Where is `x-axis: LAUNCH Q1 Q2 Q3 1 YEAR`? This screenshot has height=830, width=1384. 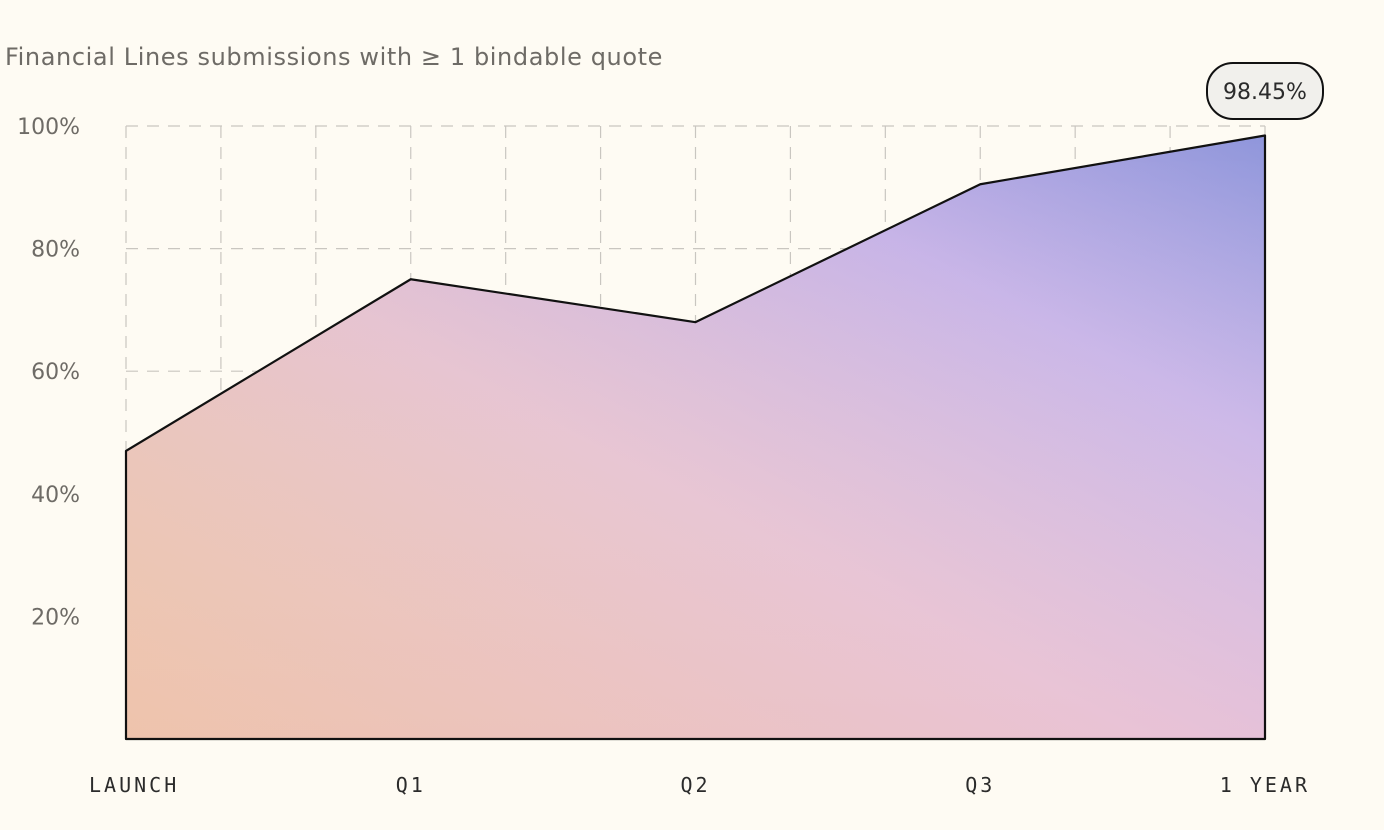
x-axis: LAUNCH Q1 Q2 Q3 1 YEAR is located at coordinates (699, 785).